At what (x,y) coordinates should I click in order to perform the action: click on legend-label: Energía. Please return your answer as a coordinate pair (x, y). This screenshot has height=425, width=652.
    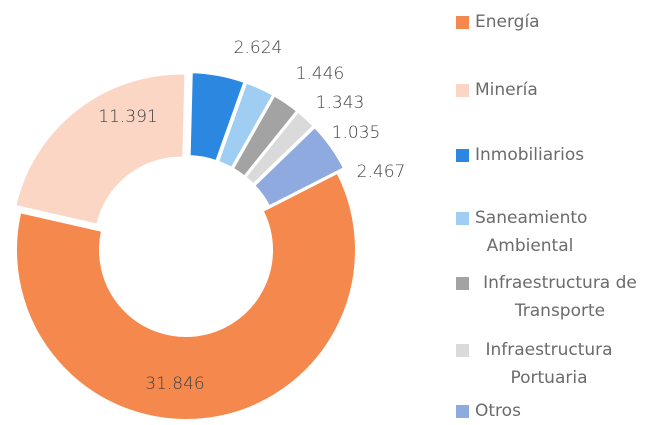
    Looking at the image, I should click on (507, 22).